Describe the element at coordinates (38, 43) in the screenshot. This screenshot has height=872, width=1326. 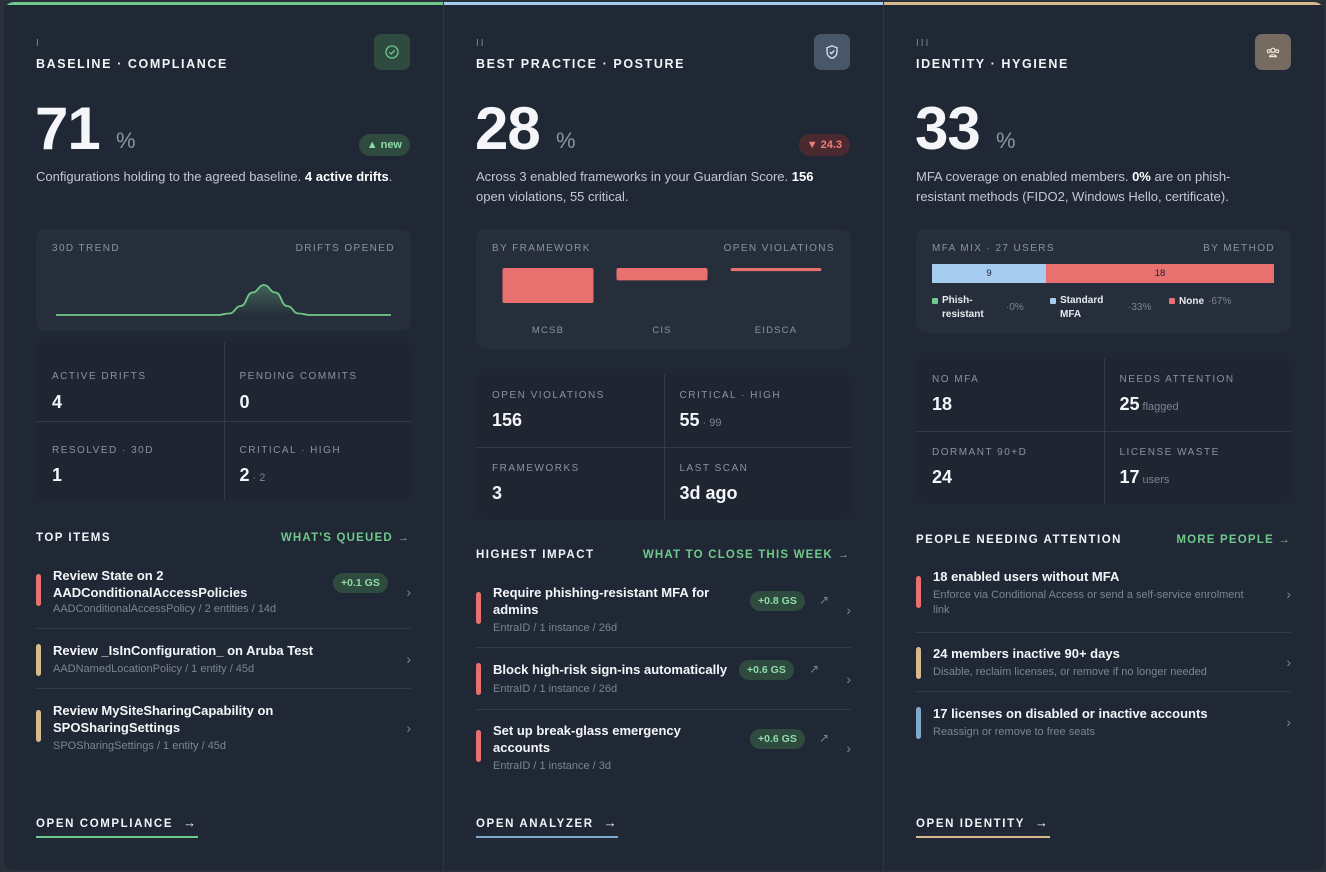
I see `panel-numeral: I` at that location.